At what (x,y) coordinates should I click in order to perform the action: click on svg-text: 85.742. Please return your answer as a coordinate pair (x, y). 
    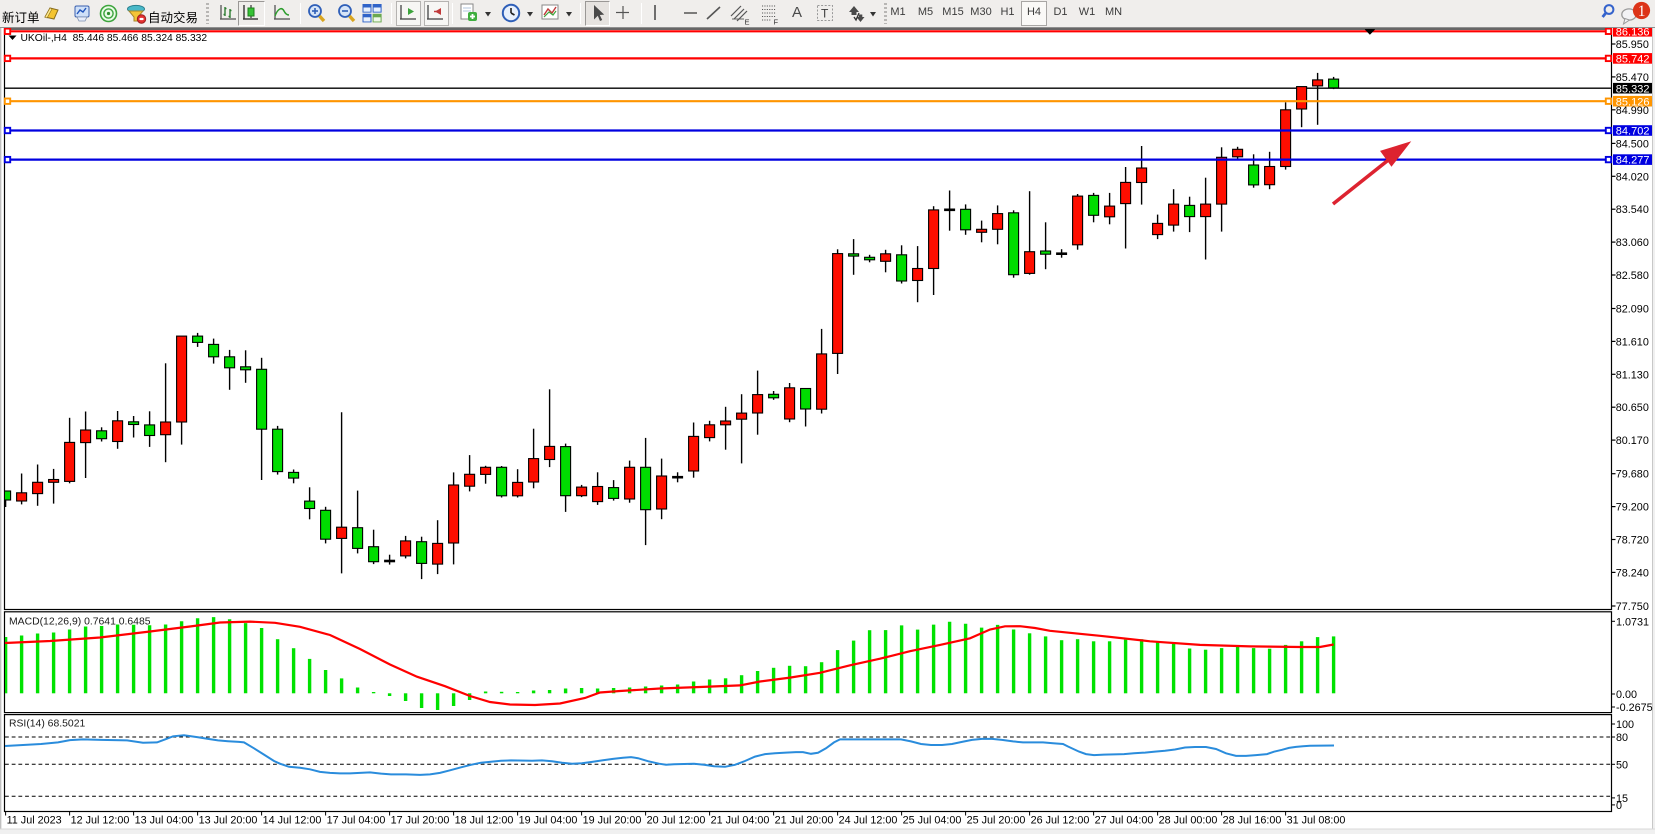
    Looking at the image, I should click on (1633, 60).